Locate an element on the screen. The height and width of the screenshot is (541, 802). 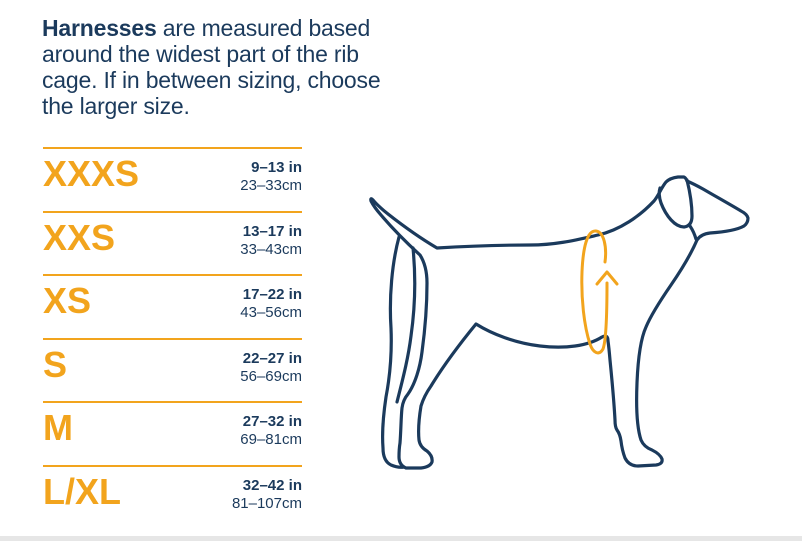
size-row-xxs: XXS 13–17 in 33–43cm is located at coordinates (172, 242).